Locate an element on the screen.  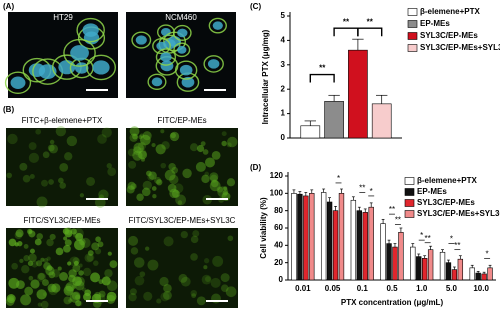
micrograph is located at coordinates (62, 167).